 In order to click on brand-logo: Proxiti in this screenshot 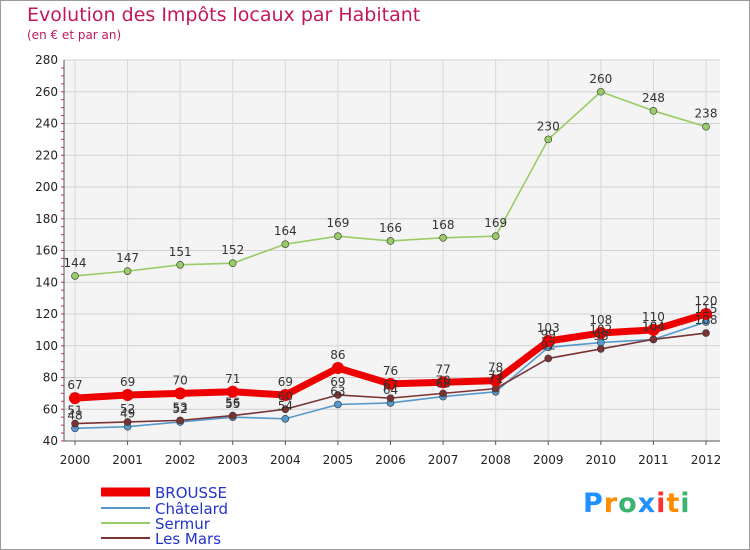, I will do `click(637, 503)`.